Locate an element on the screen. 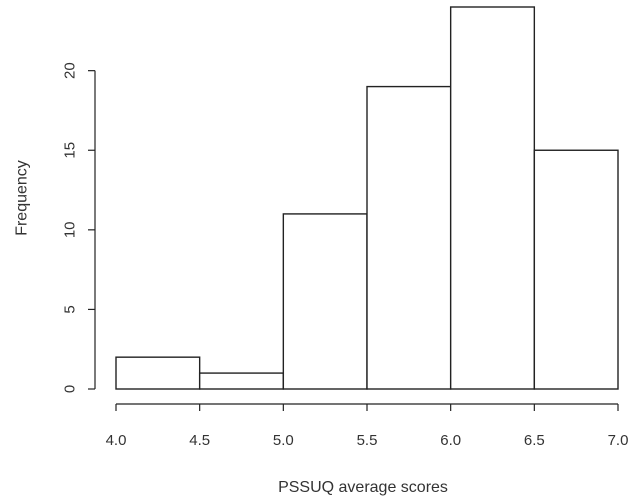 The image size is (631, 500). x-axis-title: PSSUQ average scores is located at coordinates (363, 487).